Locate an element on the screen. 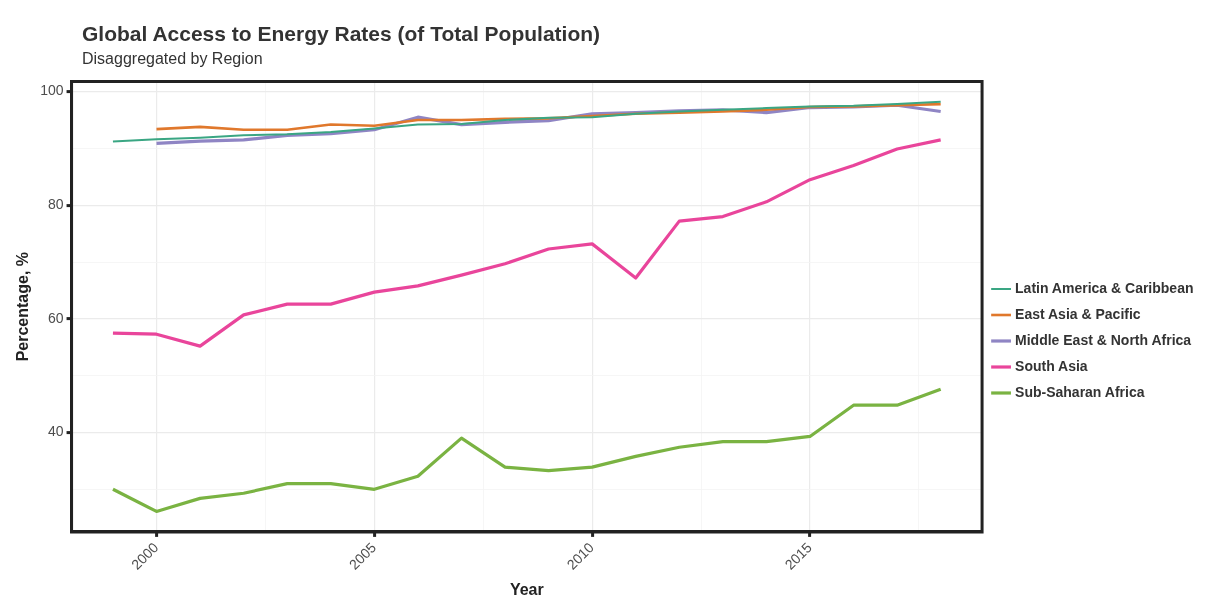 Image resolution: width=1214 pixels, height=604 pixels. chart-subtitle: Disaggregated by Region is located at coordinates (173, 59).